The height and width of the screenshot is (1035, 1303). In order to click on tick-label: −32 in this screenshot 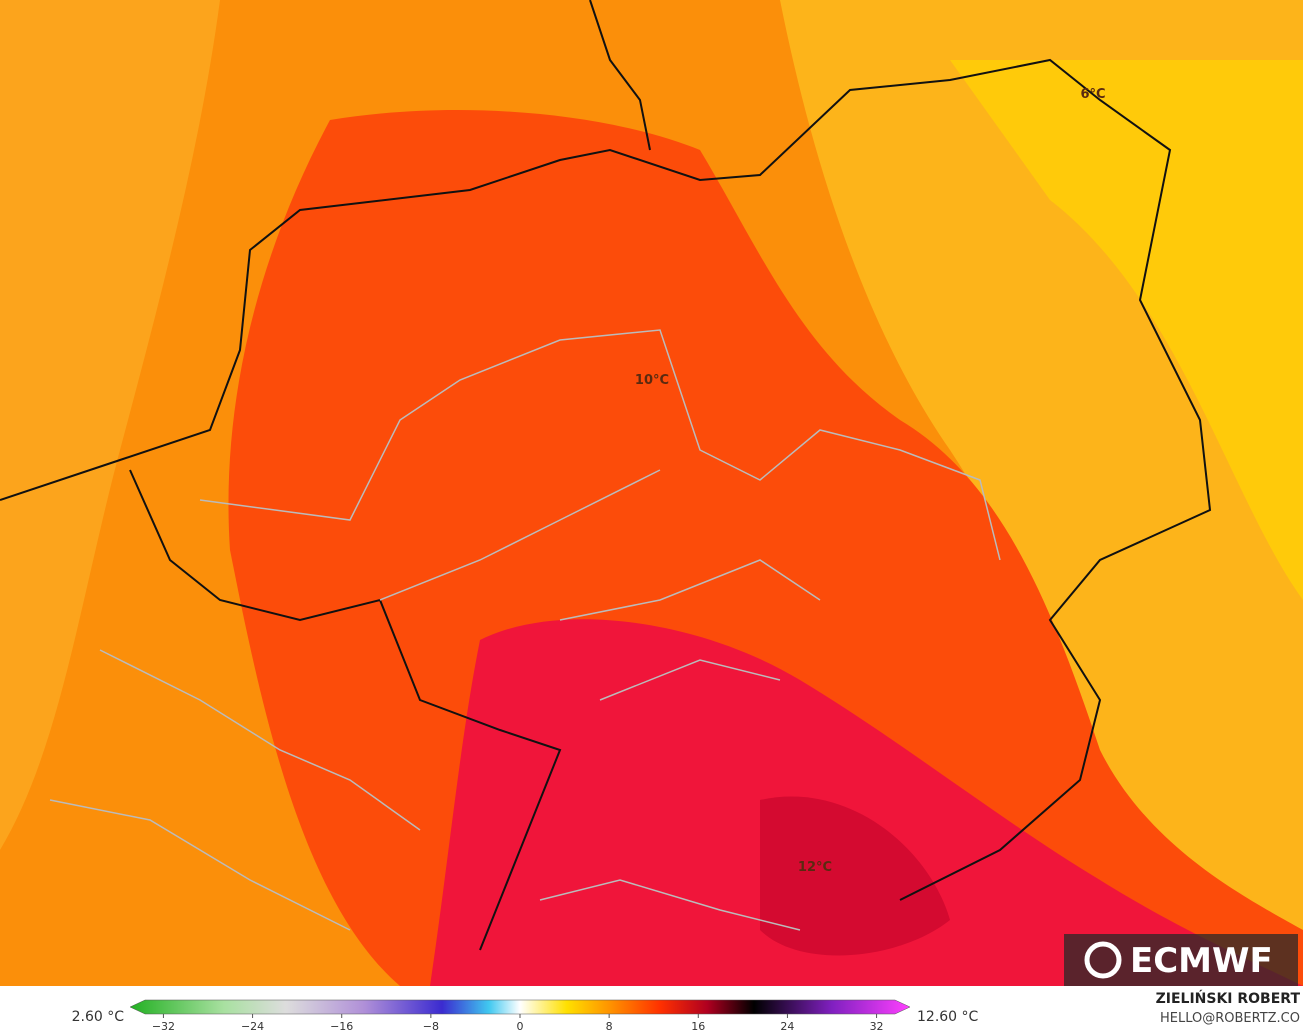, I will do `click(163, 1026)`.